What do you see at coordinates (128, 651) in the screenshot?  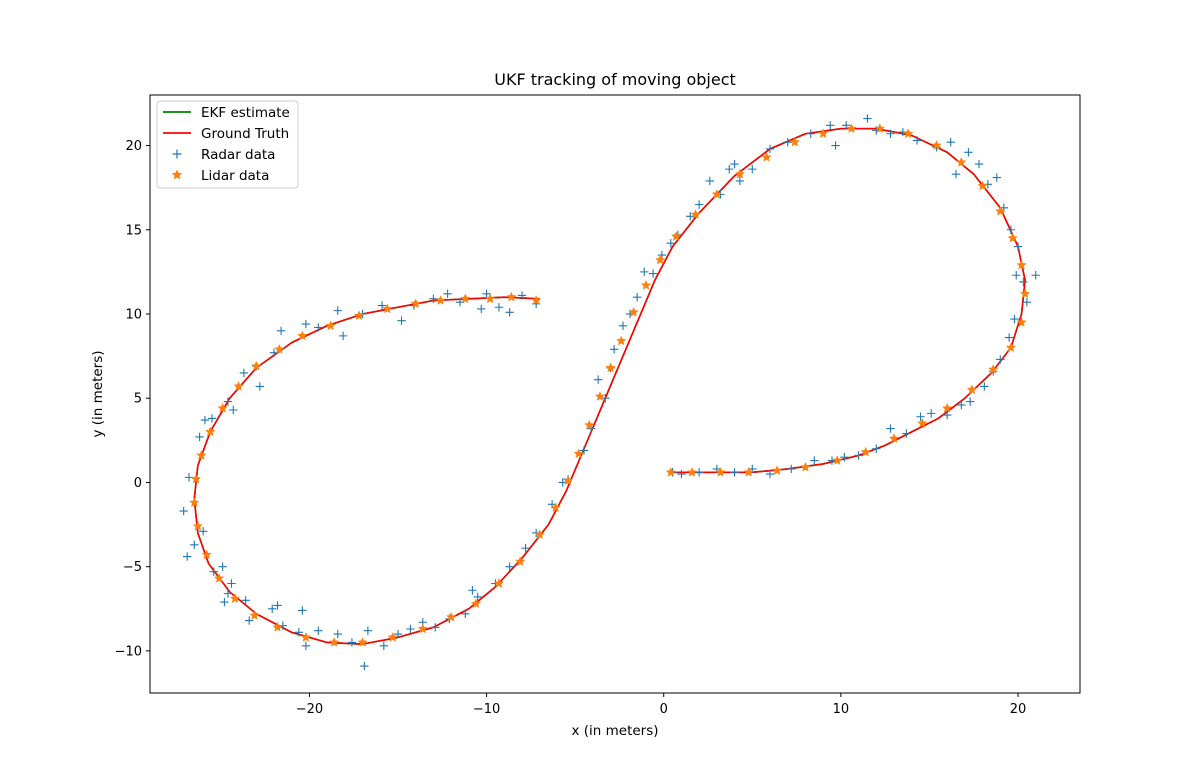 I see `y-tick-label: −10` at bounding box center [128, 651].